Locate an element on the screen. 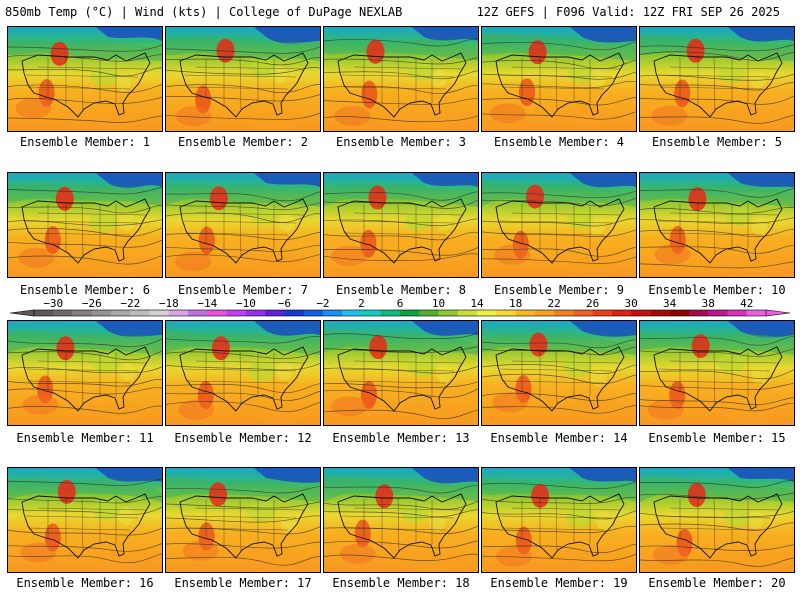 Image resolution: width=800 pixels, height=600 pixels. colorbar-tick-label: −2 is located at coordinates (323, 303).